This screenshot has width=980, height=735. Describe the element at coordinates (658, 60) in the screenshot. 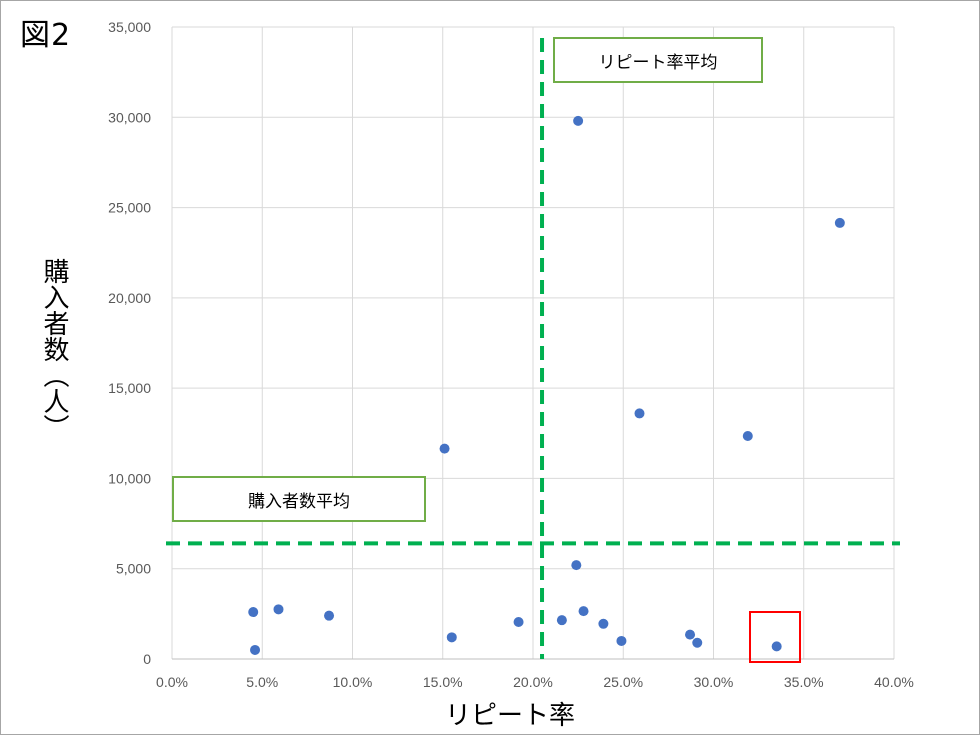

I see `repeat-rate-average-label: リピート率平均` at that location.